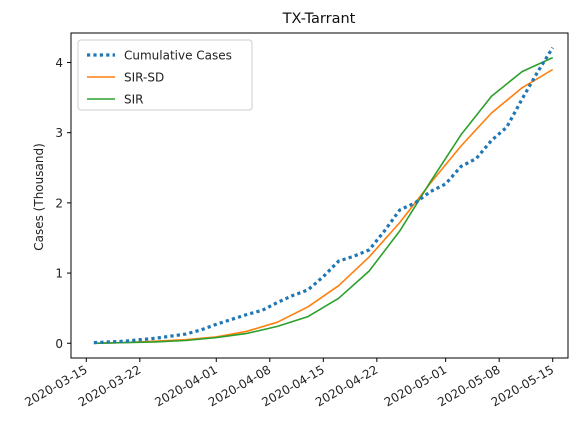 The image size is (577, 430). What do you see at coordinates (59, 344) in the screenshot?
I see `y-tick-label: 0` at bounding box center [59, 344].